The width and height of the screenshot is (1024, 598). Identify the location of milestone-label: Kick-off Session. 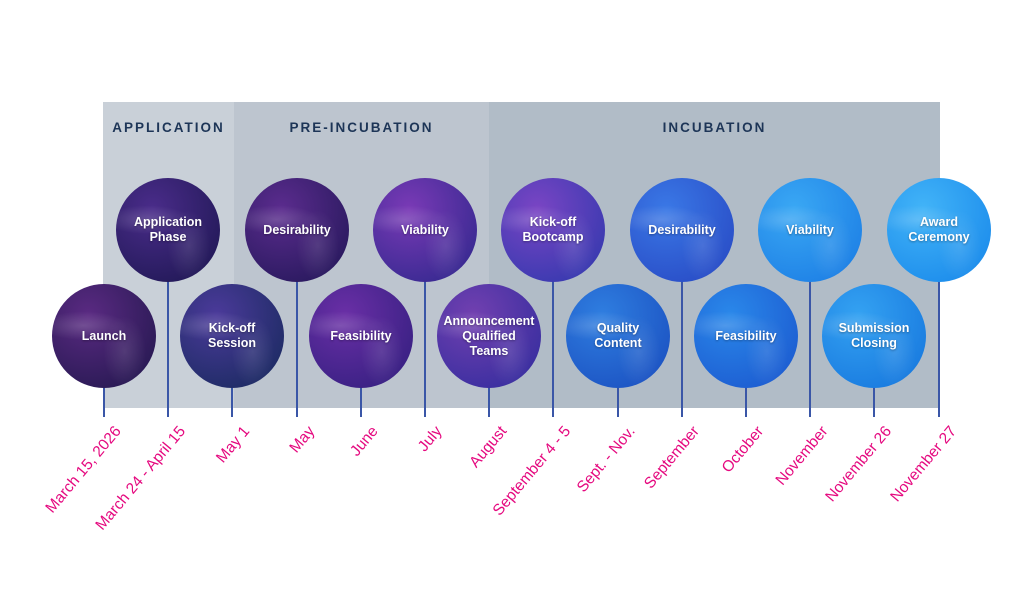
(232, 335).